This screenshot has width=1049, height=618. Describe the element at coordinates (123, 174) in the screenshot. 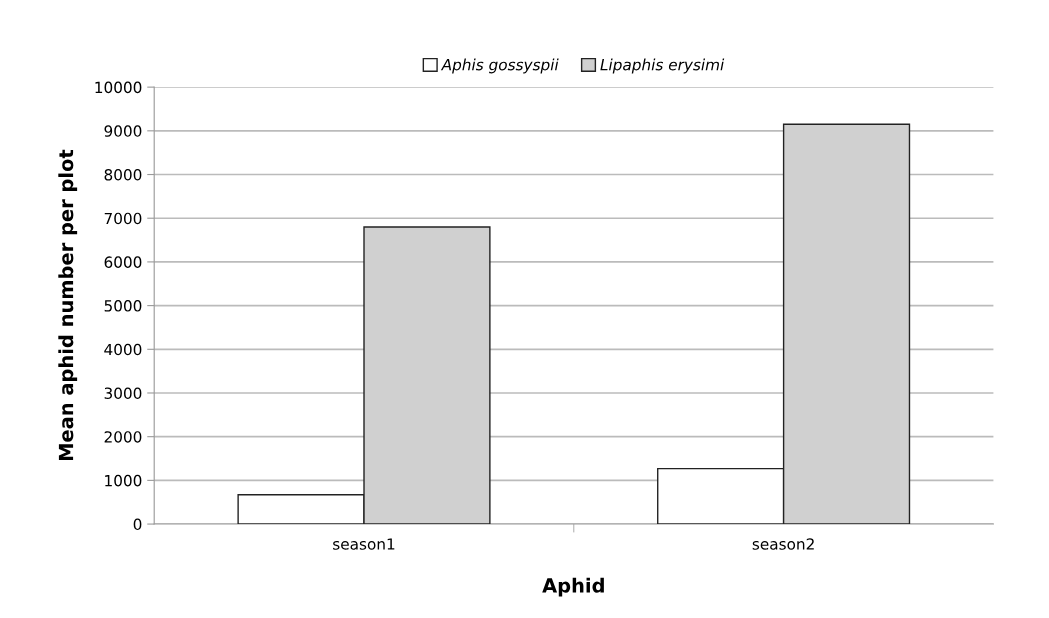

I see `y-tick-label: 8000` at that location.